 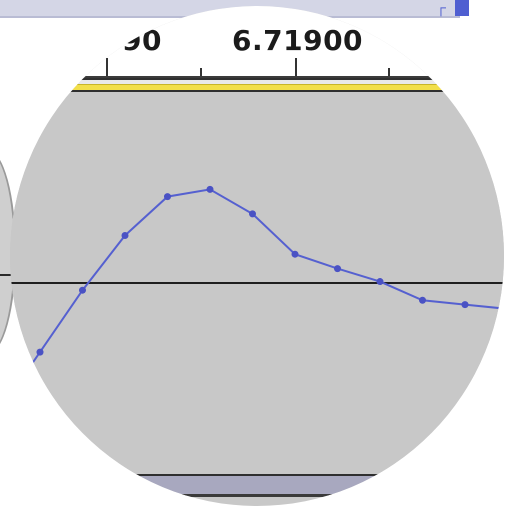 What do you see at coordinates (7, 275) in the screenshot?
I see `adjacent-zero-line` at bounding box center [7, 275].